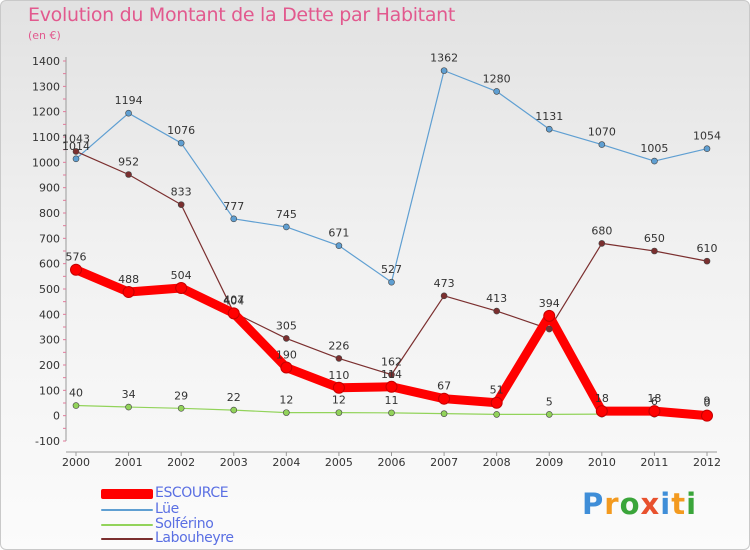 The image size is (750, 550). What do you see at coordinates (181, 130) in the screenshot?
I see `data-label-lue: 1076` at bounding box center [181, 130].